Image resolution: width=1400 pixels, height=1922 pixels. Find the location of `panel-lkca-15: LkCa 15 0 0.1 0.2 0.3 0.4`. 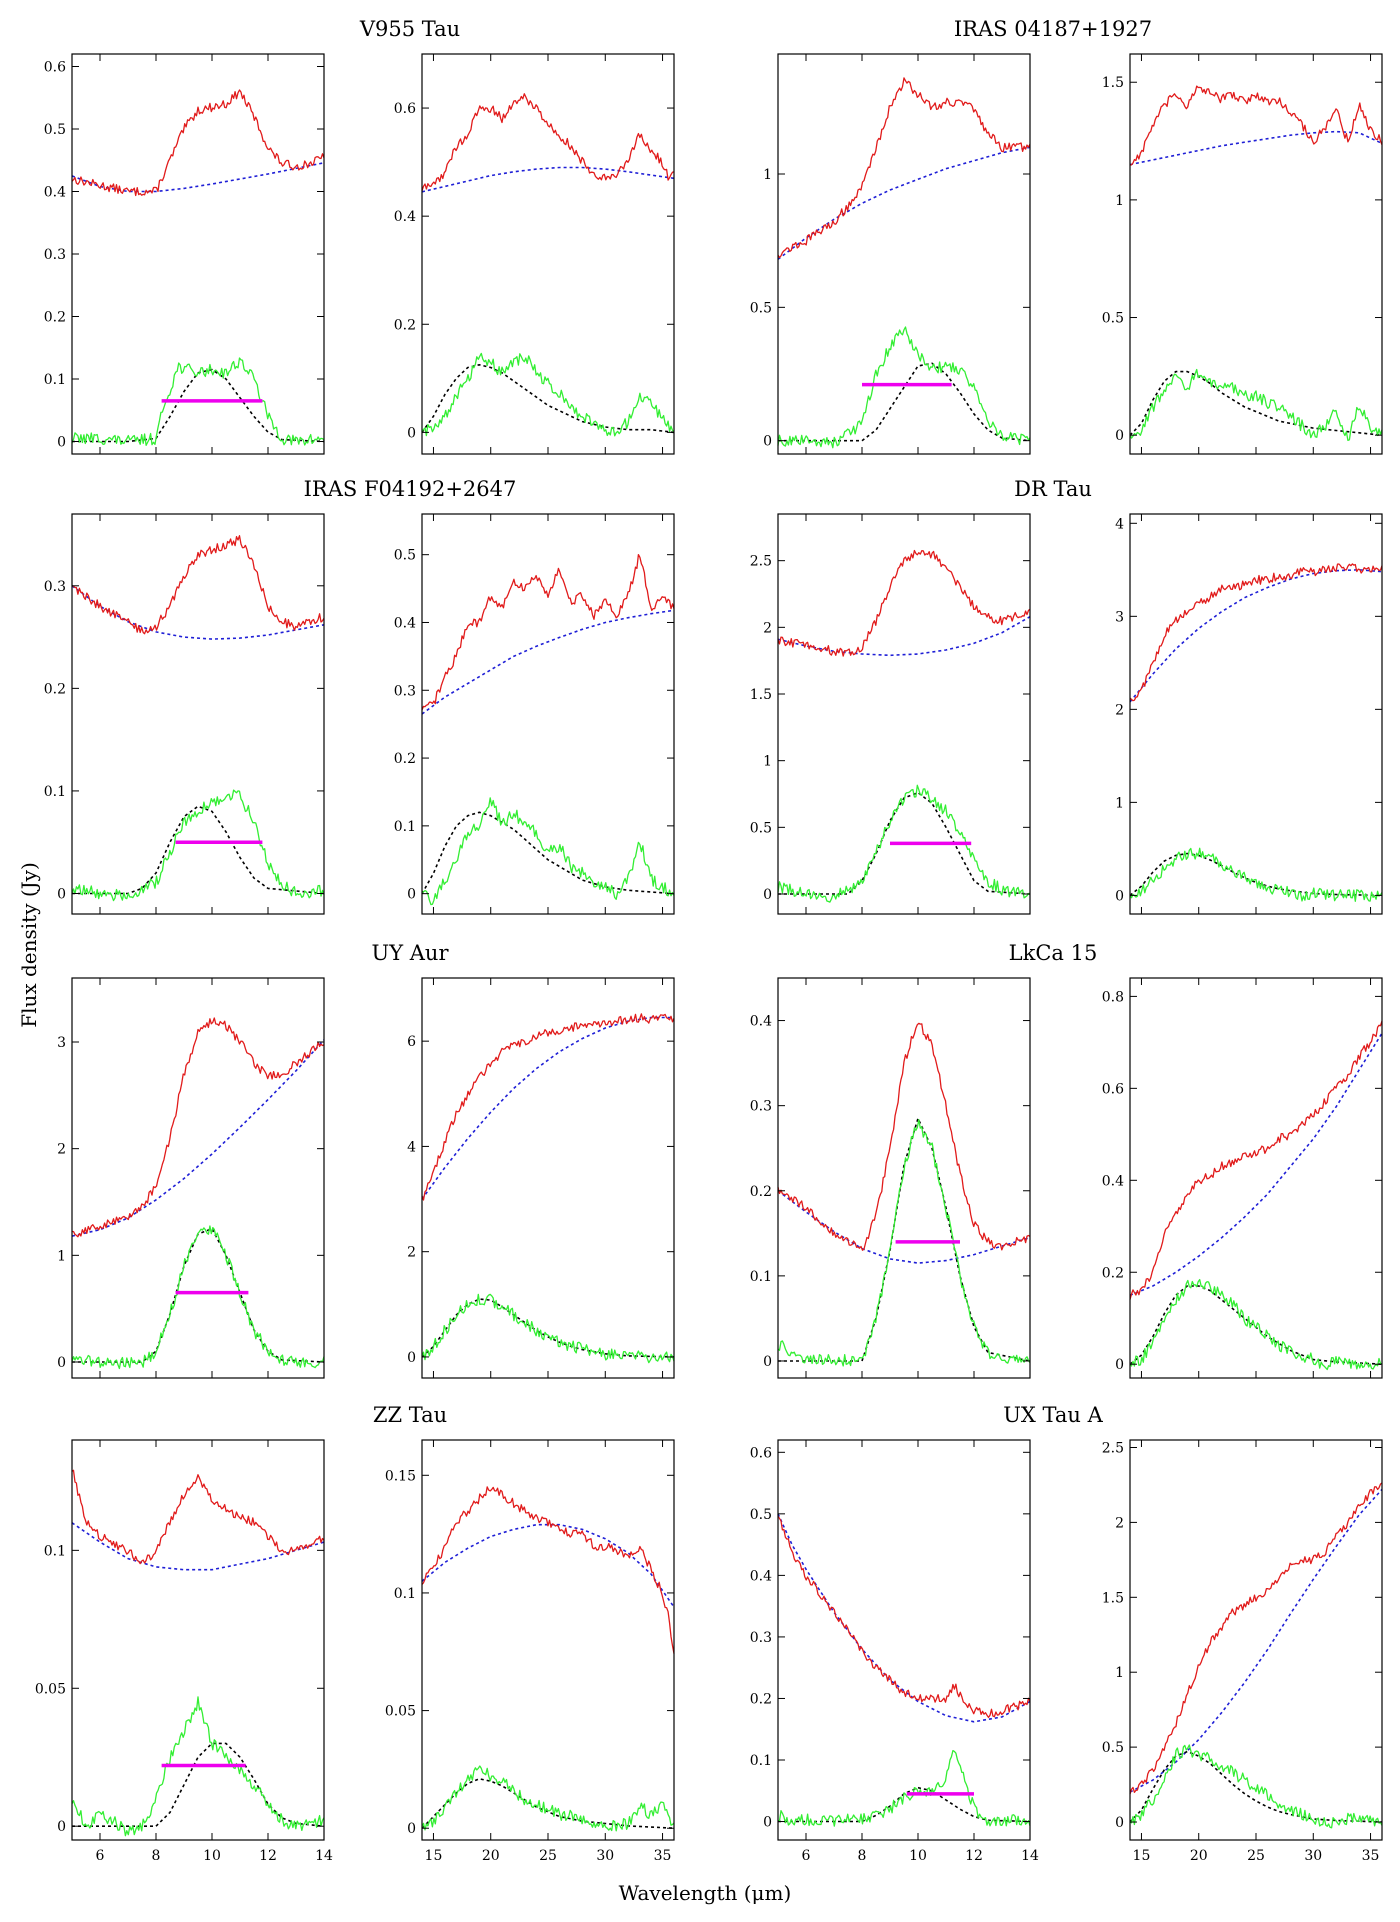

panel-lkca-15: LkCa 15 0 0.1 0.2 0.3 0.4 is located at coordinates (923, 1160).